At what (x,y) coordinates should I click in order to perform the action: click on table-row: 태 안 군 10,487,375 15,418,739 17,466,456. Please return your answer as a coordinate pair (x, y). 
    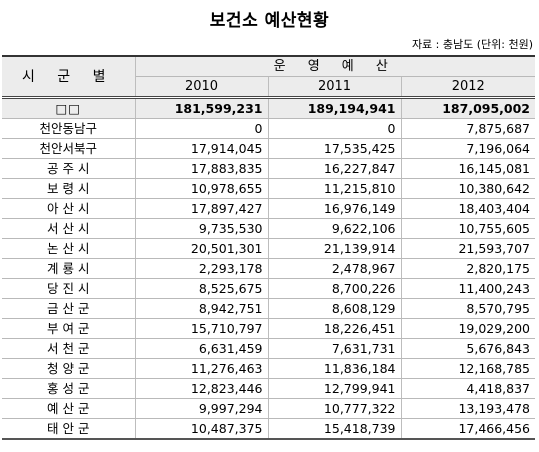
    Looking at the image, I should click on (269, 429).